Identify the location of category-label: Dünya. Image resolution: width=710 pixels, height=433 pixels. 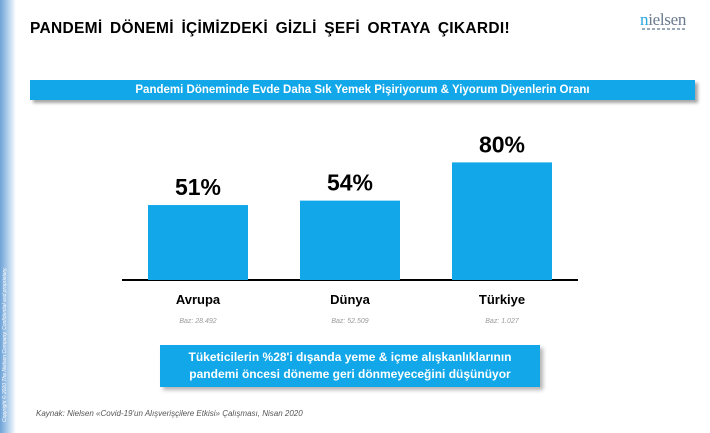
(350, 299).